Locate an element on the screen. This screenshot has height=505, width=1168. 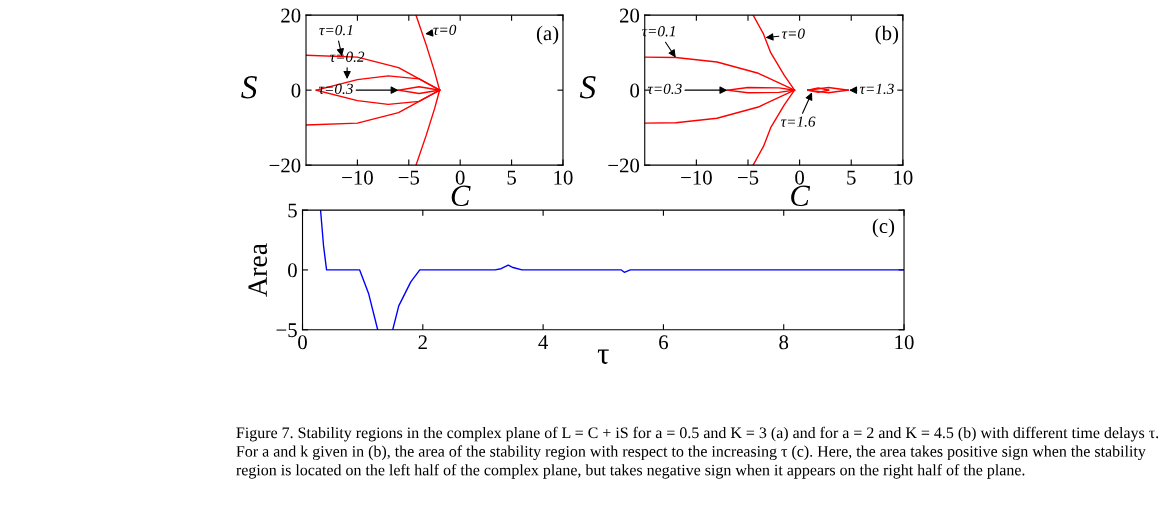
x-axis-title: τ is located at coordinates (603, 356).